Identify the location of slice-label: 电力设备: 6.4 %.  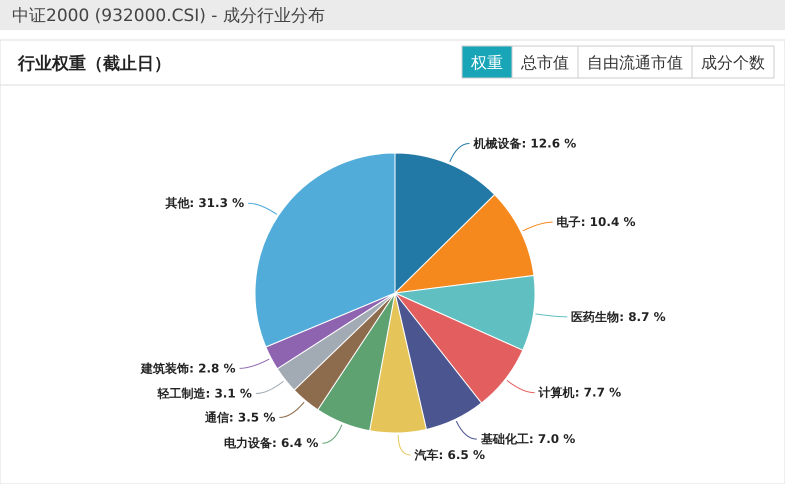
(271, 443).